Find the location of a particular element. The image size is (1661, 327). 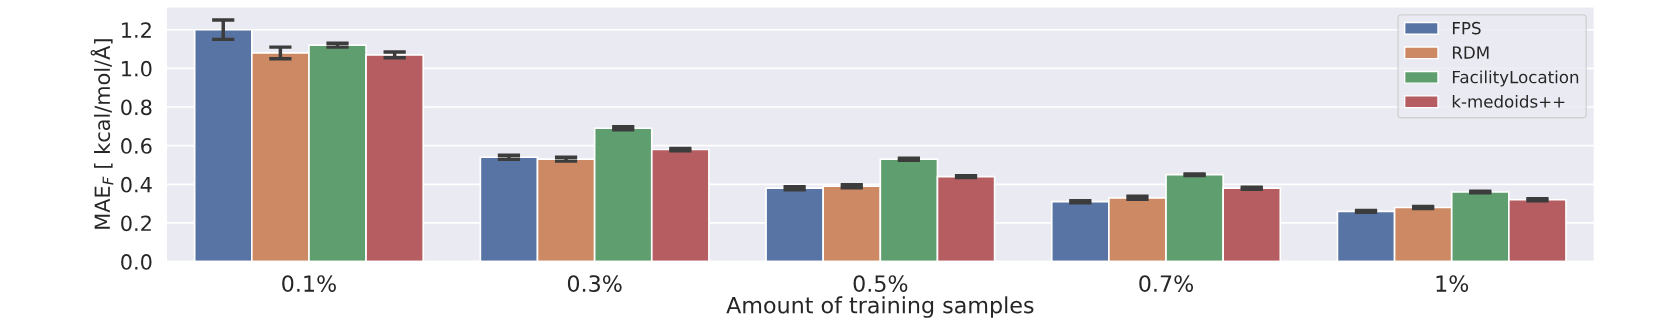

x-tick-label: 0.3% is located at coordinates (594, 283).